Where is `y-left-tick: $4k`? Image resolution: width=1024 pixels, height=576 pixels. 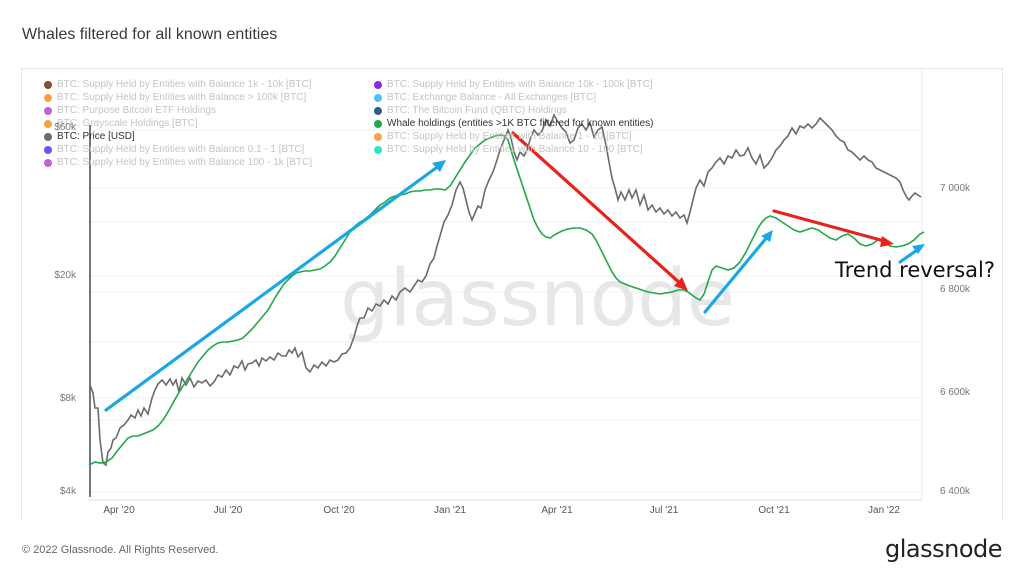 y-left-tick: $4k is located at coordinates (67, 491).